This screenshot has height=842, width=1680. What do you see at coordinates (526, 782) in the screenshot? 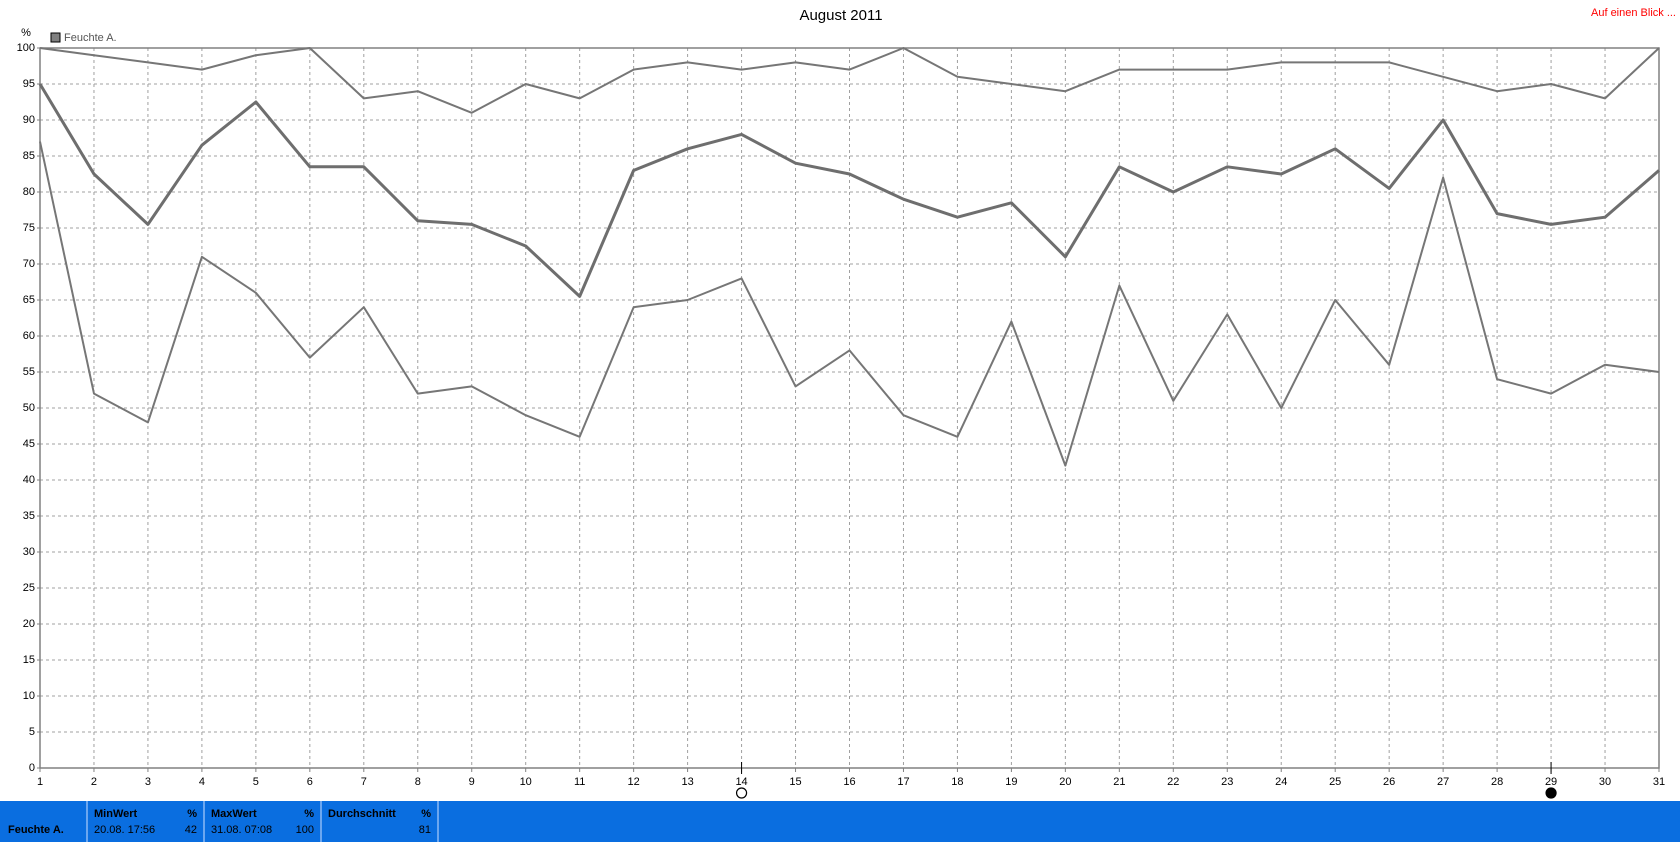
I see `x-tick-label: 10` at bounding box center [526, 782].